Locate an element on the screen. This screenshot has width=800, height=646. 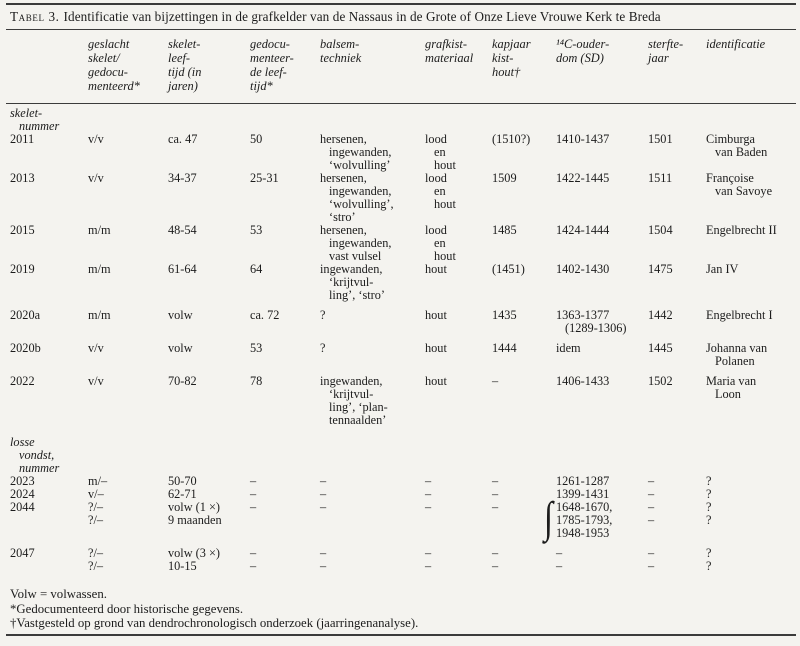
cell-kapjaar-kisthout: – – is located at coordinates (524, 560).